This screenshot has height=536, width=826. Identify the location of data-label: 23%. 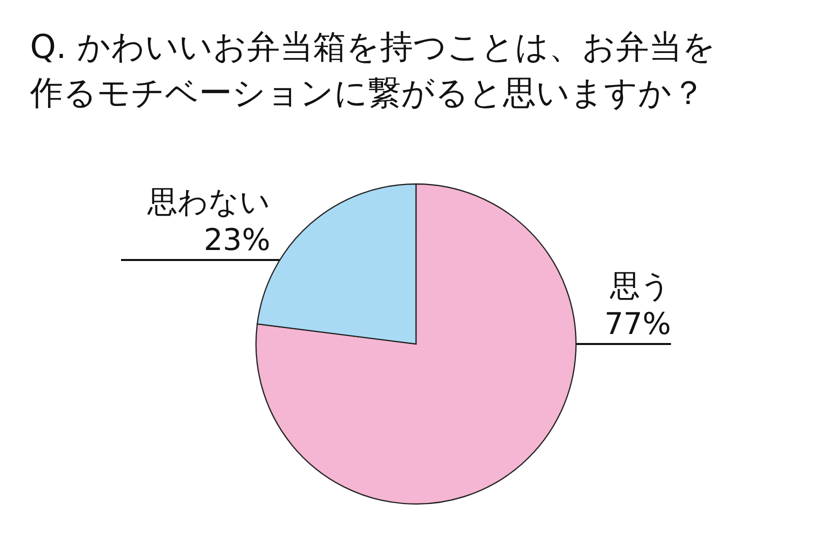
(237, 240).